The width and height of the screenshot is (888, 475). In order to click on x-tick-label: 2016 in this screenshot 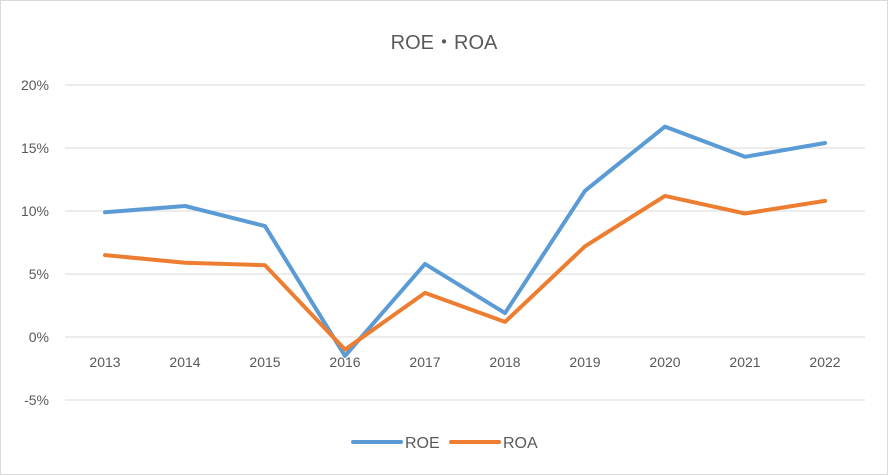, I will do `click(344, 362)`.